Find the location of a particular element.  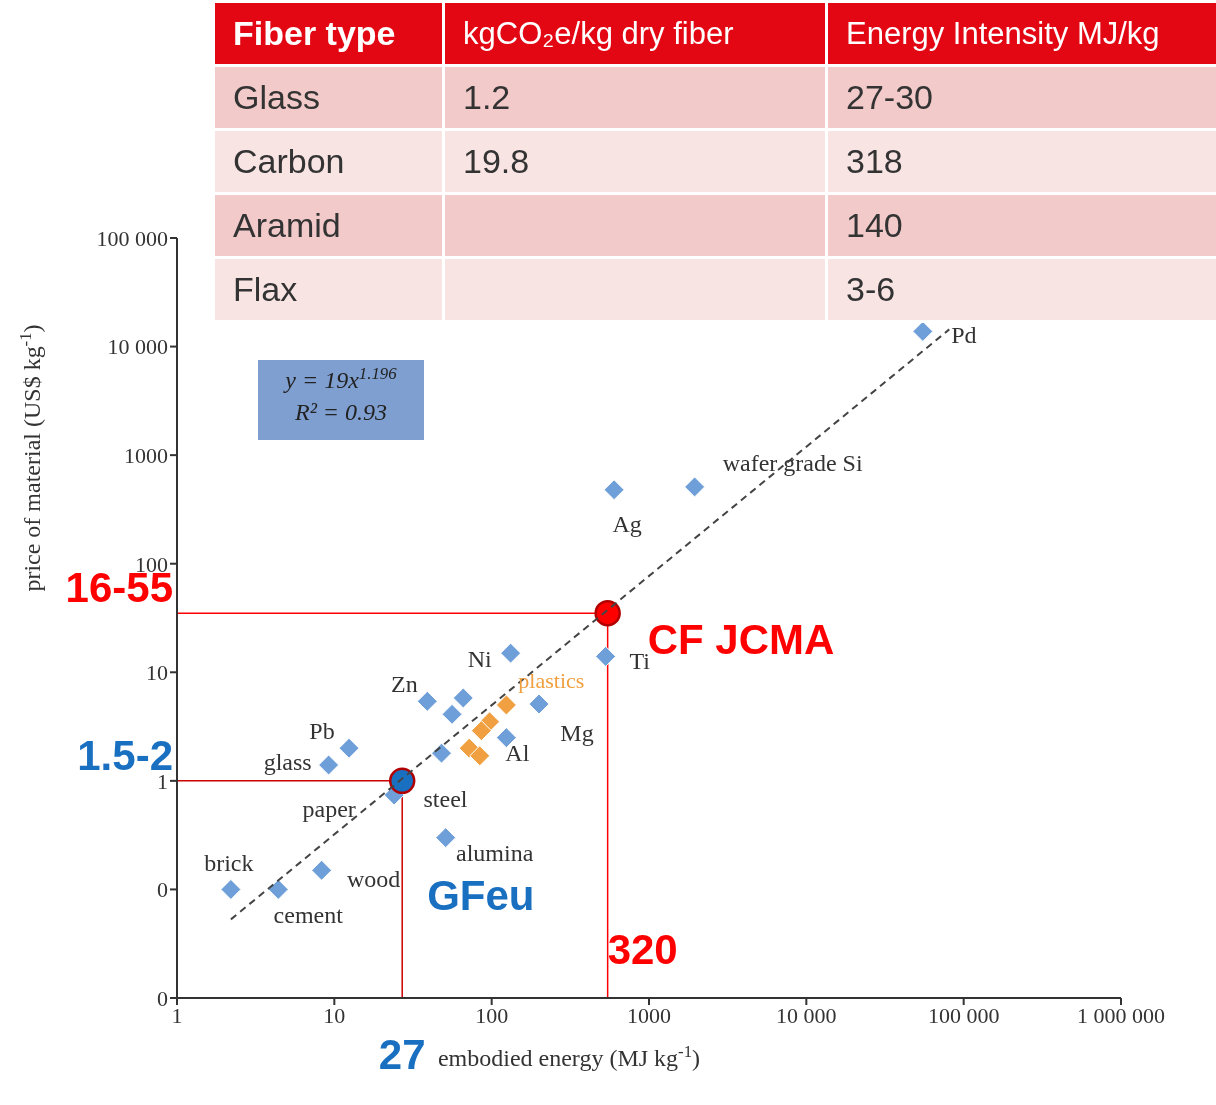

annotation: wafer grade Si is located at coordinates (792, 462).